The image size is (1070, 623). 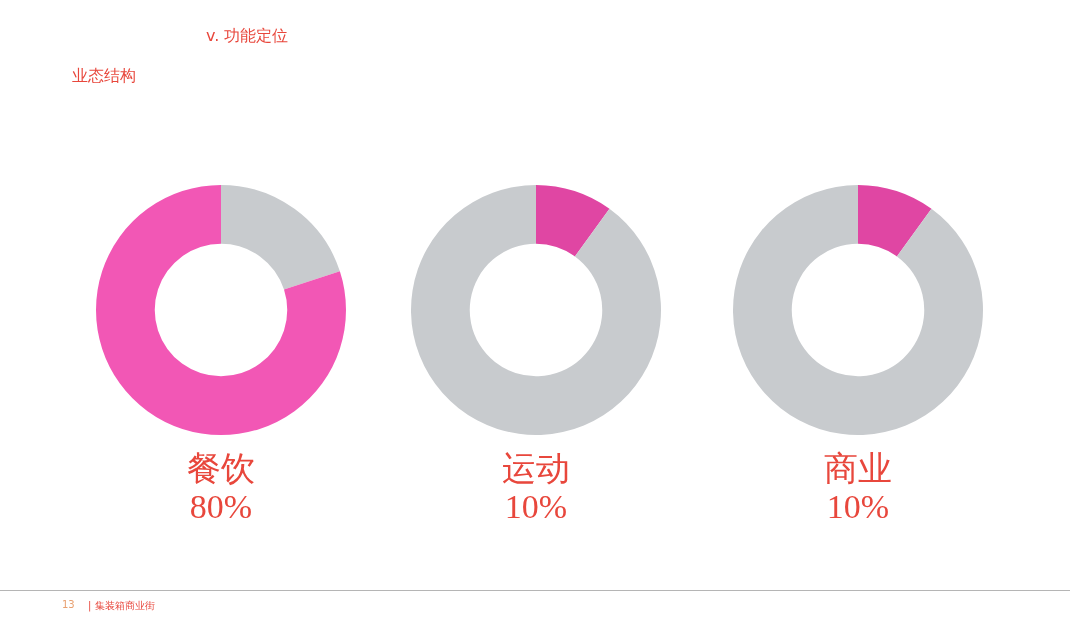 What do you see at coordinates (858, 469) in the screenshot?
I see `text: 商业` at bounding box center [858, 469].